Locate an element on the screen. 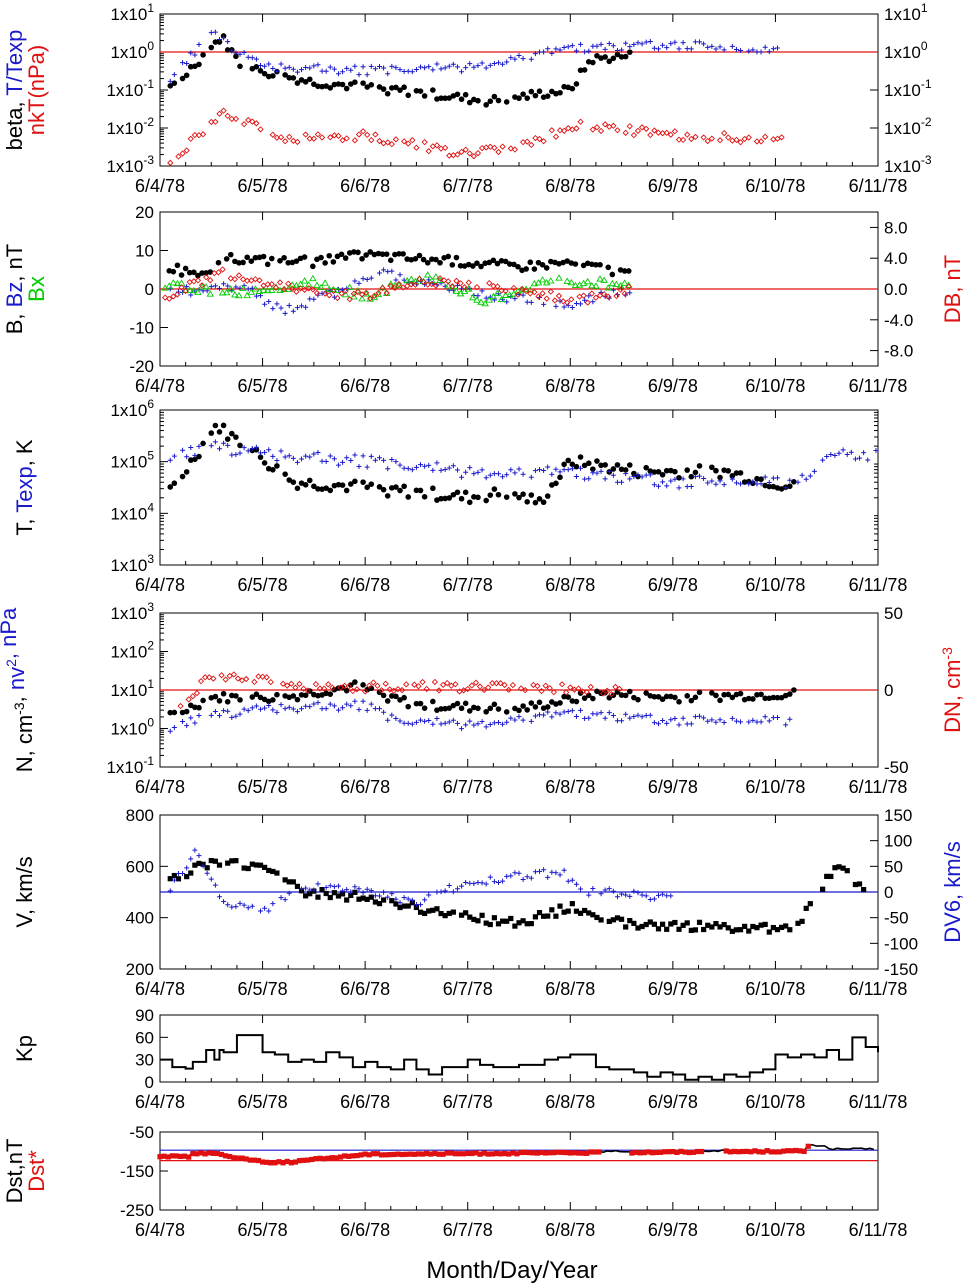 The image size is (977, 1285). y-tick-label: 1x10⁻¹ is located at coordinates (130, 765).